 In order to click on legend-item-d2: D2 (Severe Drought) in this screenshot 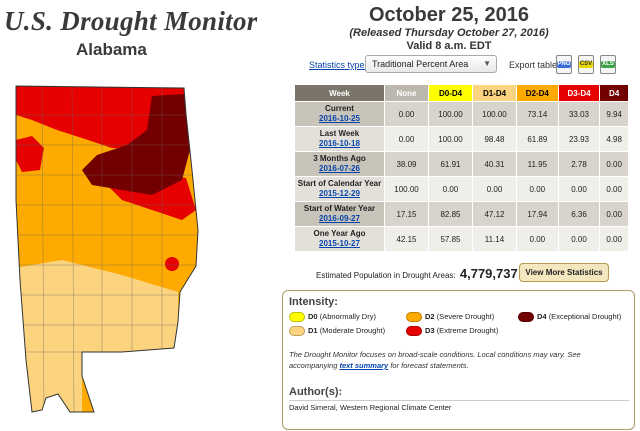, I will do `click(450, 317)`.